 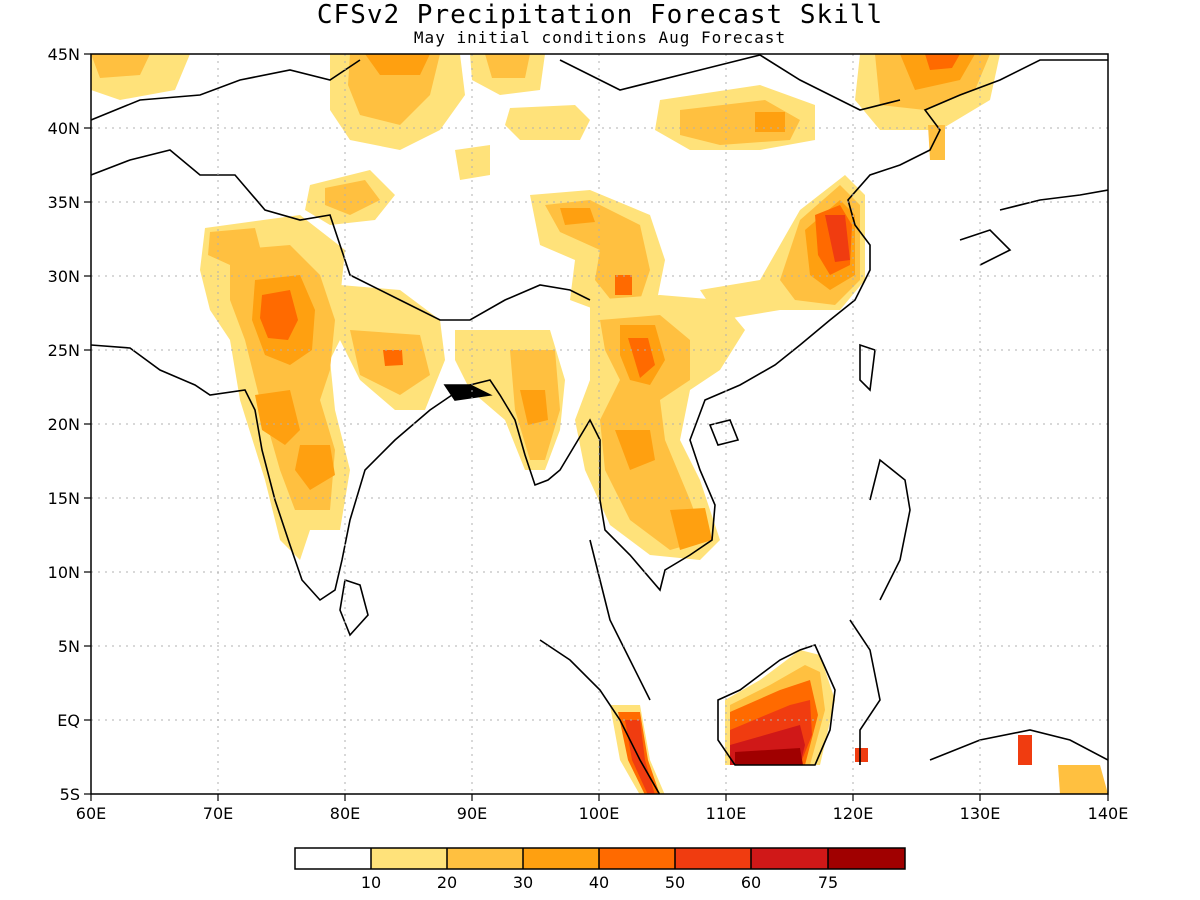 I want to click on lon-tick-label: 100E, so click(x=599, y=813).